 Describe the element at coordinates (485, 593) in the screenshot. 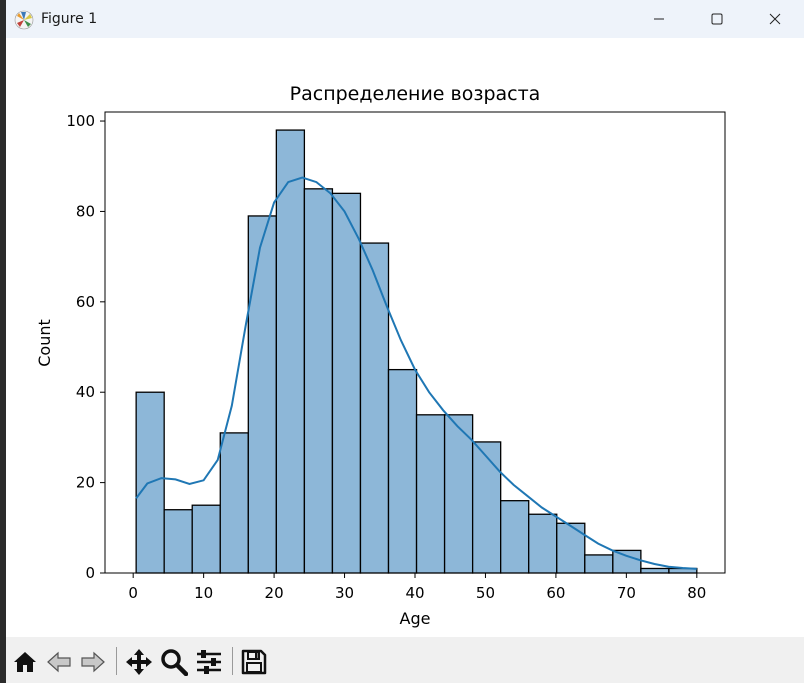

I see `x-tick-label: 50` at that location.